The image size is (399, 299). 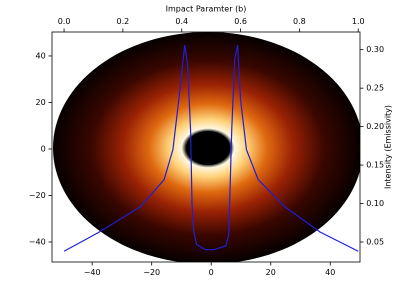 I want to click on x2-tick-label: 0.8, so click(x=299, y=21).